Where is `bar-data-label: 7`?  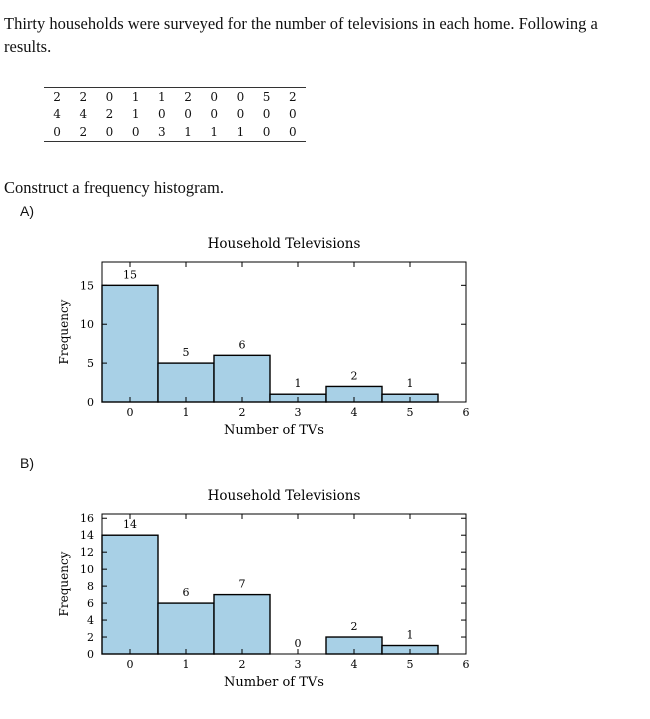
bar-data-label: 7 is located at coordinates (242, 584).